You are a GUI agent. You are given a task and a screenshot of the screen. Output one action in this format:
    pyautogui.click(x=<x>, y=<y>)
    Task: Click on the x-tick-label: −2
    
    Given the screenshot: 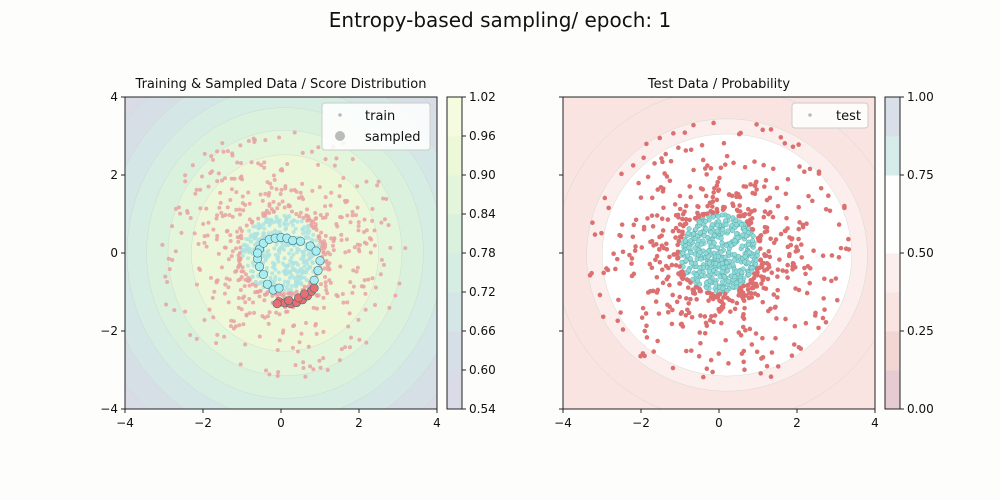 What is the action you would take?
    pyautogui.click(x=203, y=423)
    